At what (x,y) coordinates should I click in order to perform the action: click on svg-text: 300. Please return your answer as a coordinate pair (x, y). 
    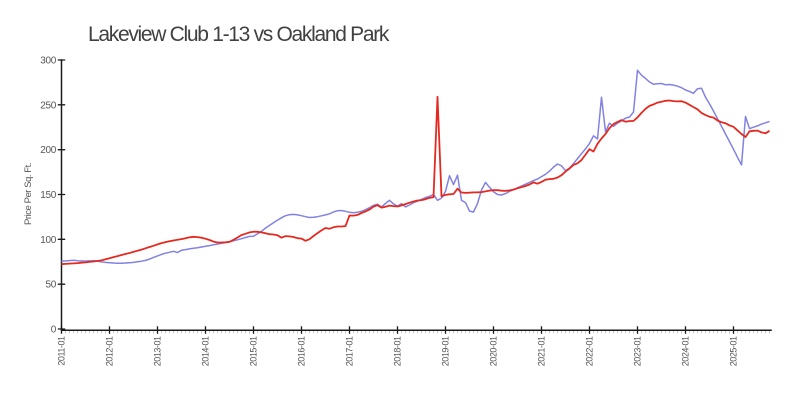
    Looking at the image, I should click on (48, 61).